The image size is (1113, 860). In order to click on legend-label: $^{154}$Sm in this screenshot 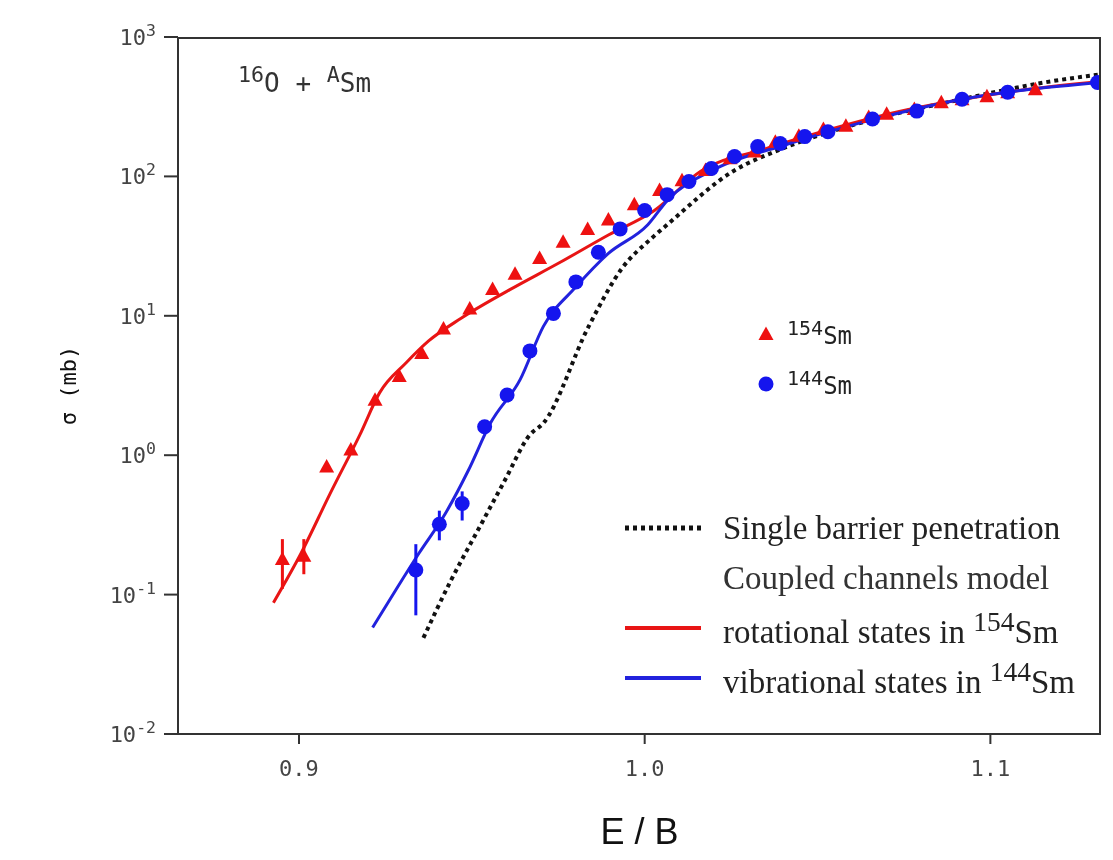, I will do `click(820, 333)`.